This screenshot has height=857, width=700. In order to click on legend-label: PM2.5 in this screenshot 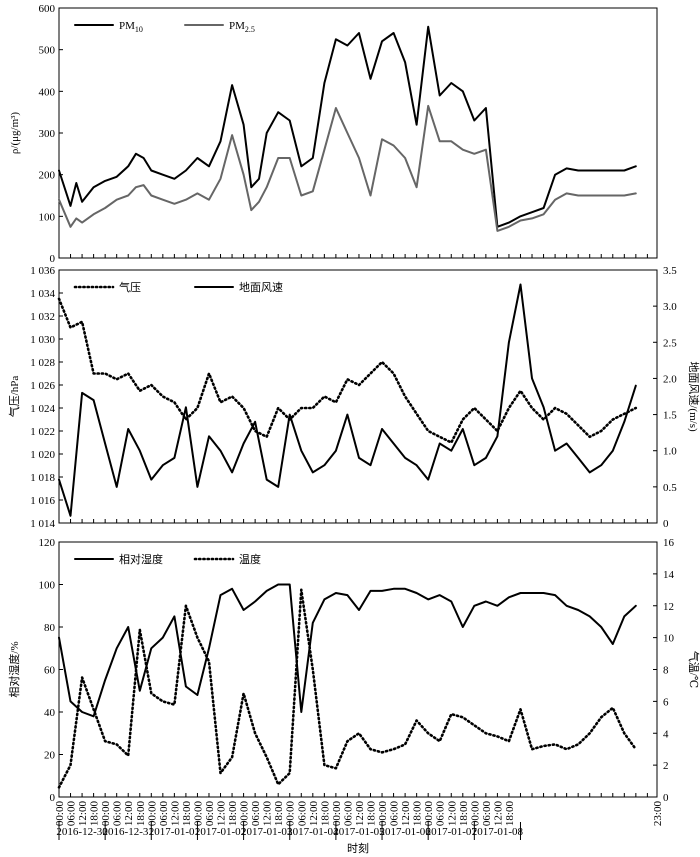, I will do `click(242, 27)`.